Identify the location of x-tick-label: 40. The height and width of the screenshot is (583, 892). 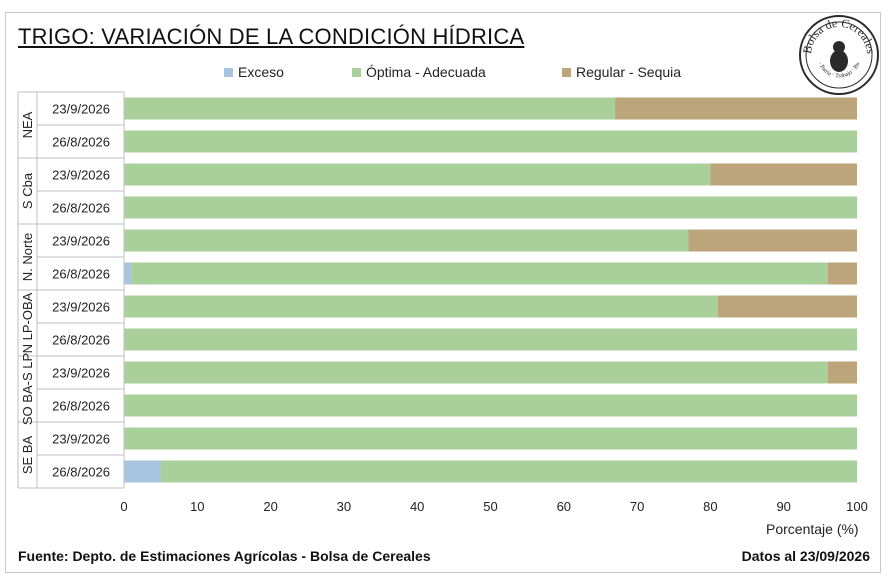
(417, 506).